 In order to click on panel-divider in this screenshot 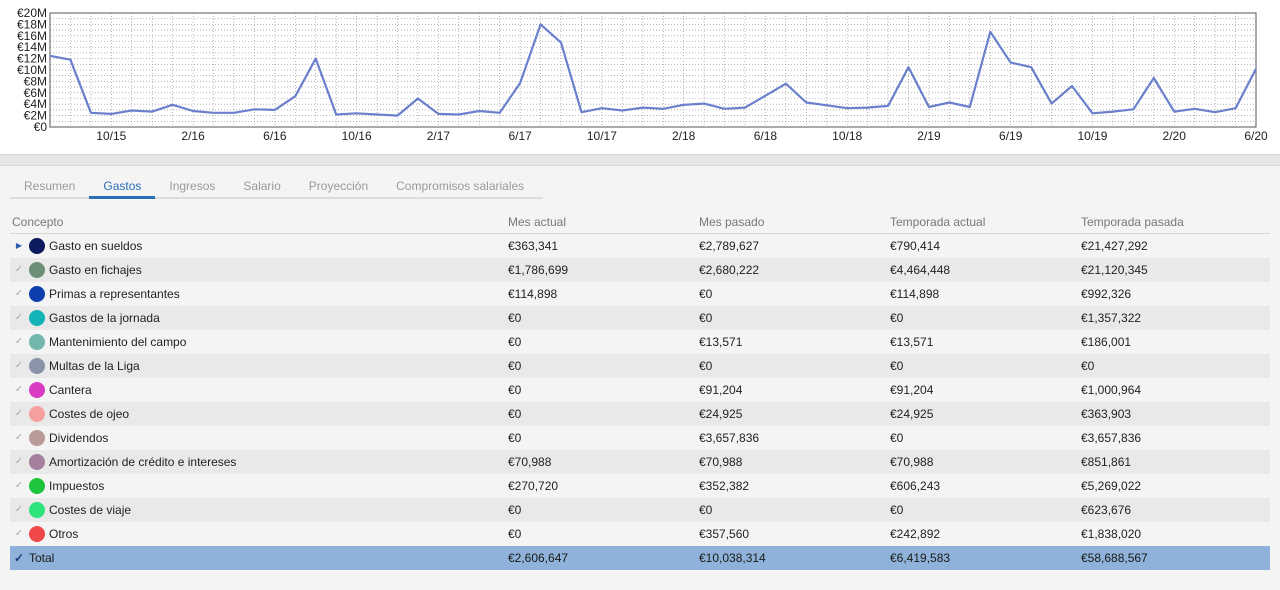, I will do `click(640, 160)`.